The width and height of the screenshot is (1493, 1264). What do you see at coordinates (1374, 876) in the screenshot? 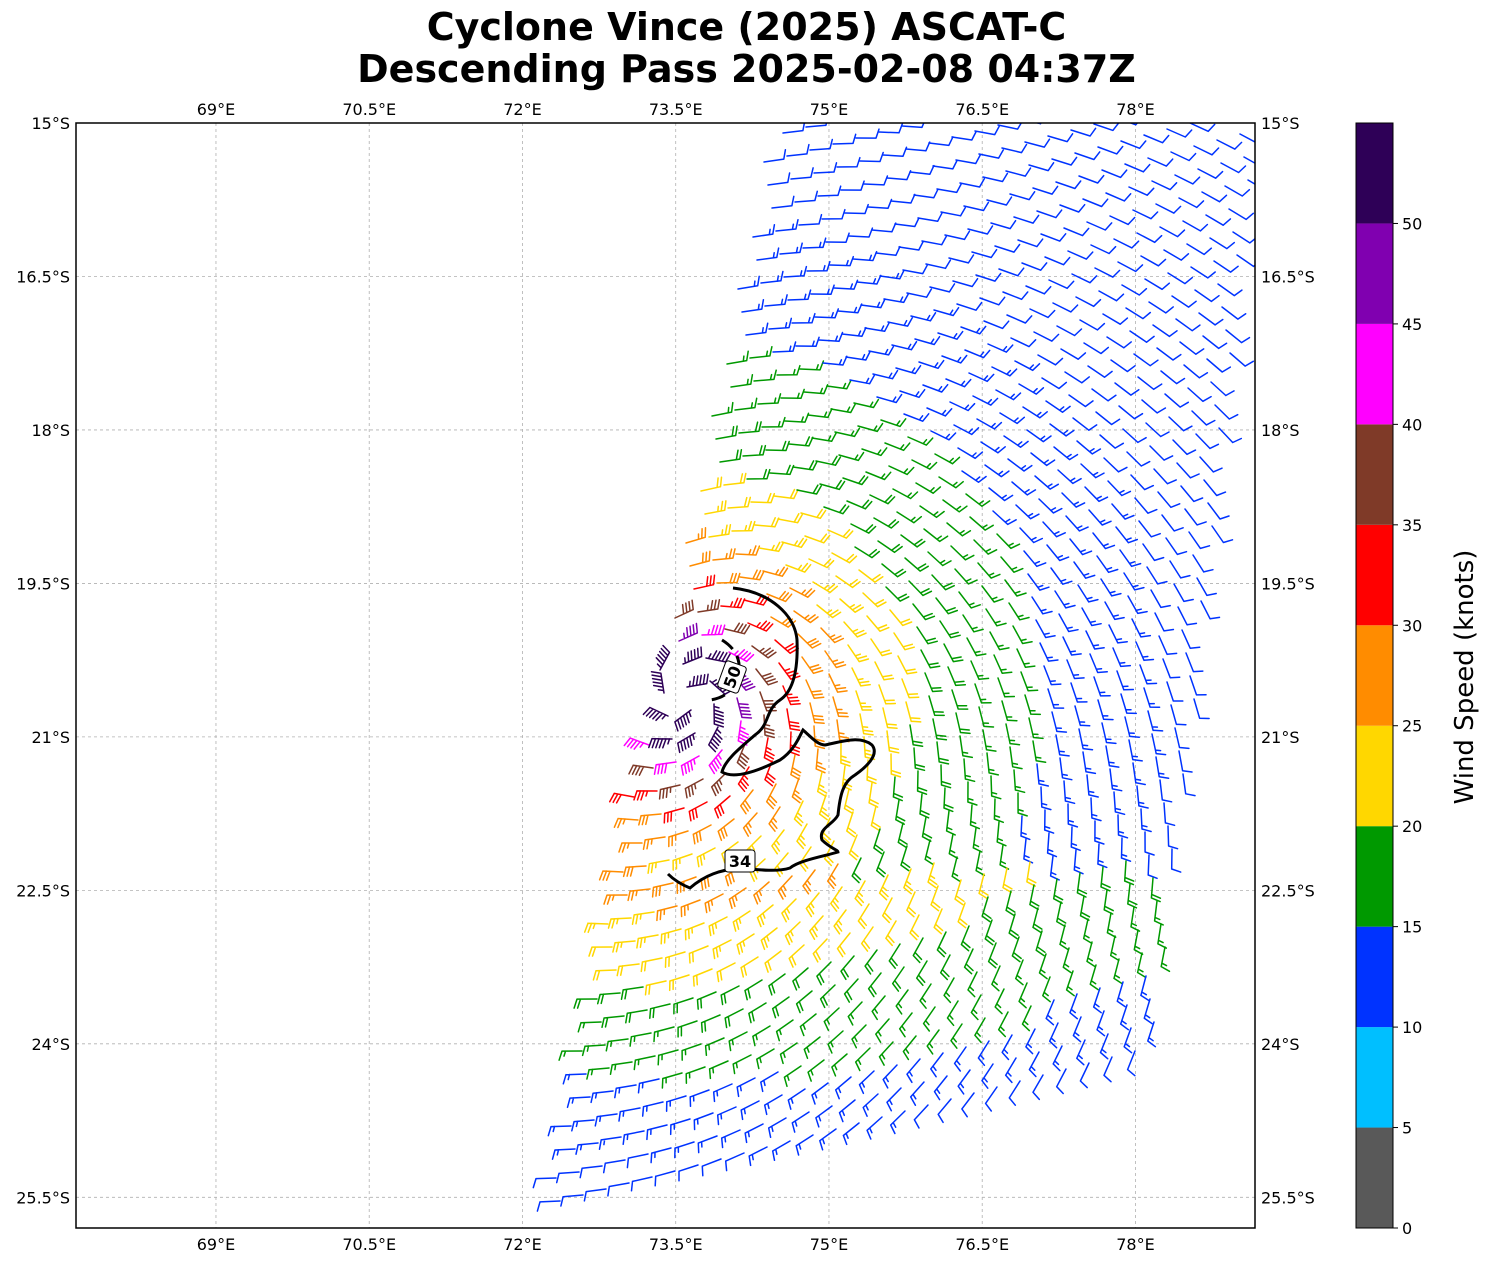
I see `colorbar-segment` at bounding box center [1374, 876].